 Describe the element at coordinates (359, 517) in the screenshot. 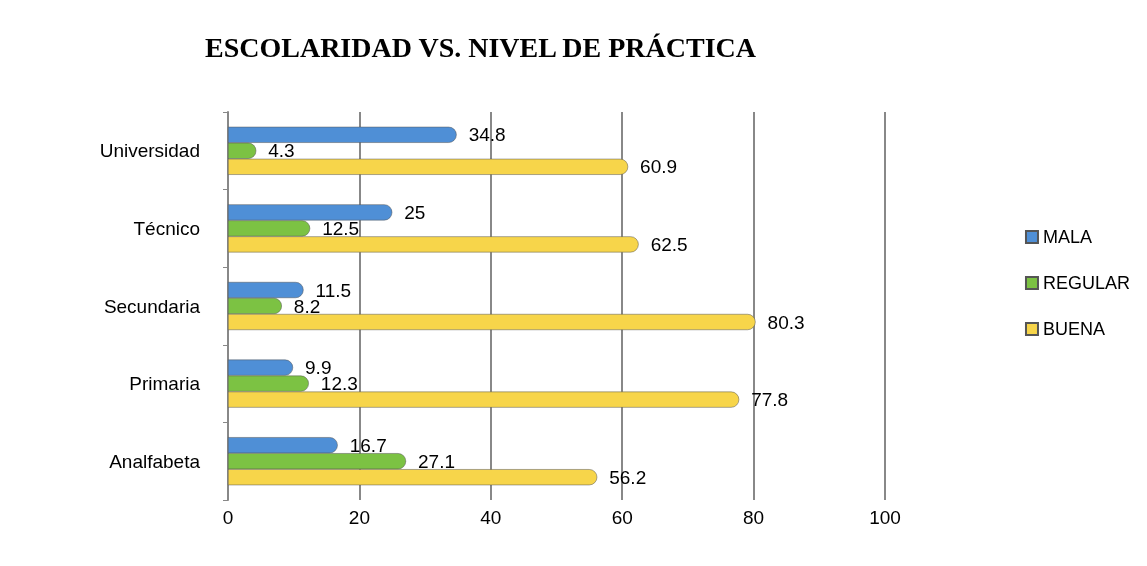

I see `x-tick-label: 20` at that location.